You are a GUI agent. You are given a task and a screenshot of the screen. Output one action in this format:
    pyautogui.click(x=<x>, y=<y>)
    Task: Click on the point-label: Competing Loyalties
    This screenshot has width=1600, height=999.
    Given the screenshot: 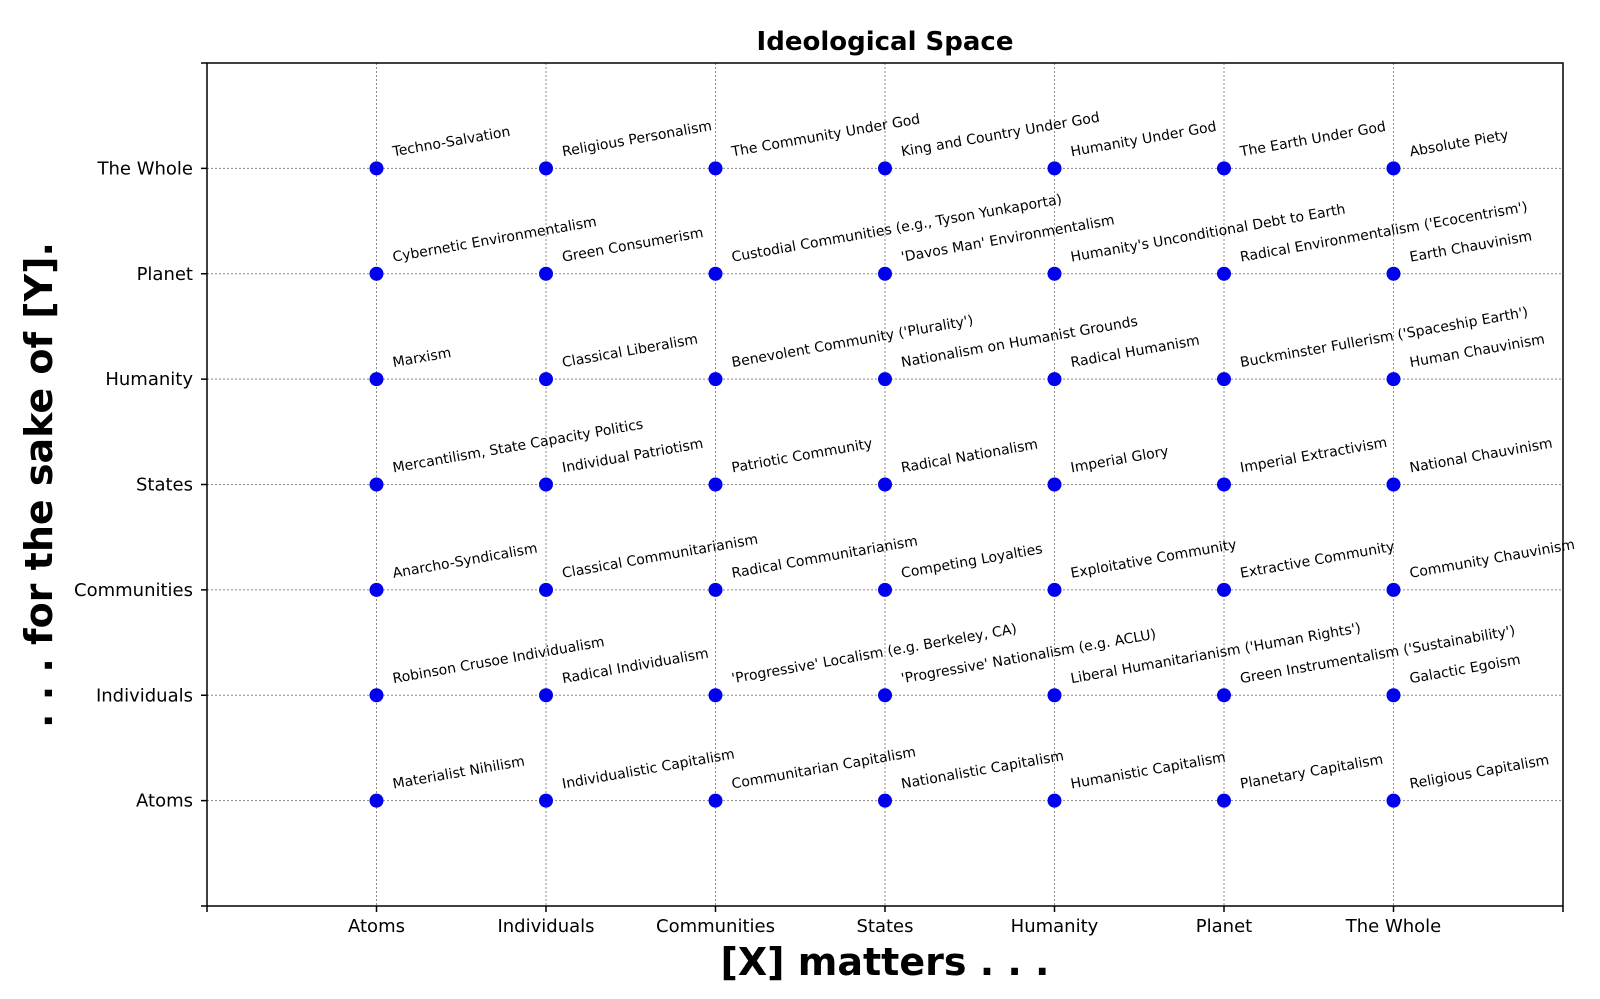 What is the action you would take?
    pyautogui.click(x=972, y=561)
    